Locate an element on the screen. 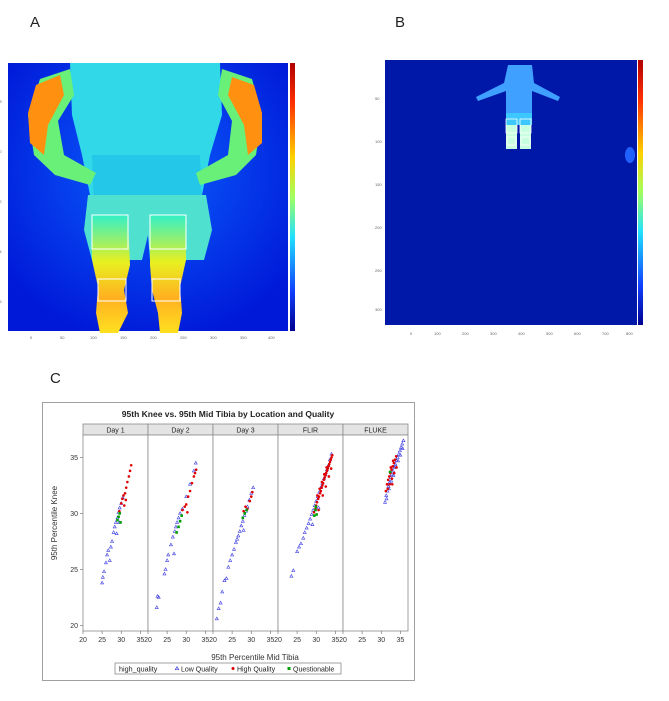 This screenshot has width=669, height=701. legend-marker-low-quality is located at coordinates (177, 668).